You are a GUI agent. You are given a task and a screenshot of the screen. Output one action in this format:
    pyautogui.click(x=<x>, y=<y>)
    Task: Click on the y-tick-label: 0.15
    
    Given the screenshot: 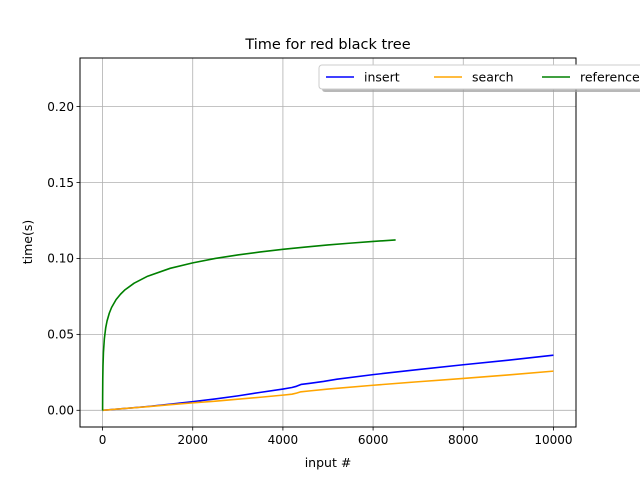 What is the action you would take?
    pyautogui.click(x=60, y=183)
    